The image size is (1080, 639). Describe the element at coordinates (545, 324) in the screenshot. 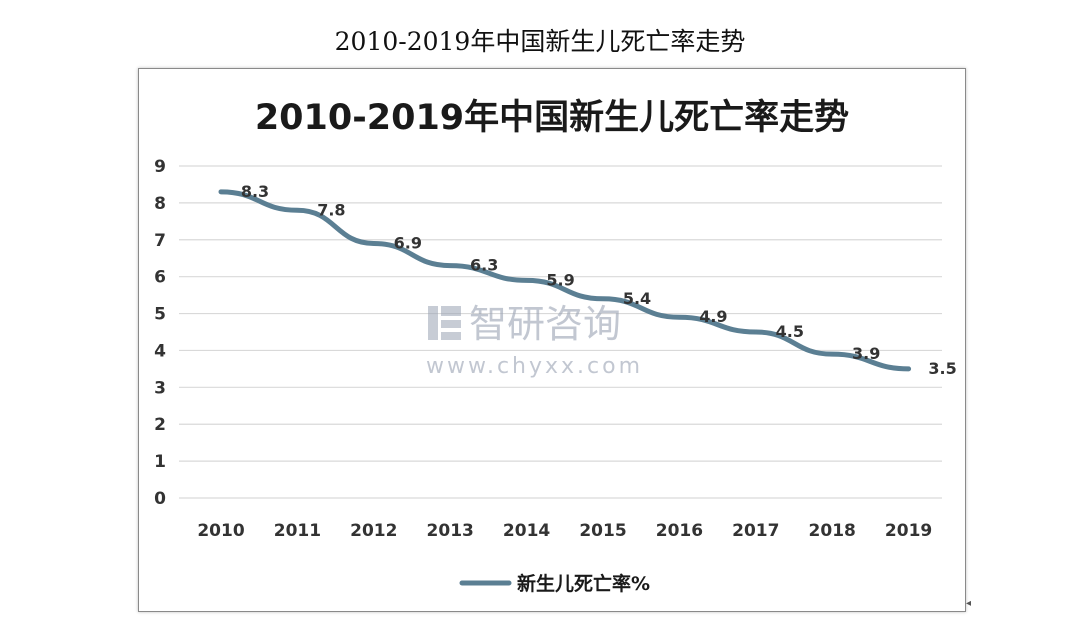

I see `watermark-brand: 智研咨询` at that location.